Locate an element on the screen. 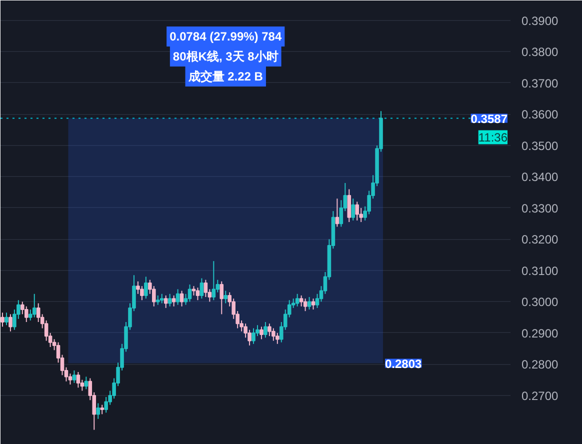 This screenshot has width=582, height=444. y-tick-label: 0.3600 is located at coordinates (540, 115).